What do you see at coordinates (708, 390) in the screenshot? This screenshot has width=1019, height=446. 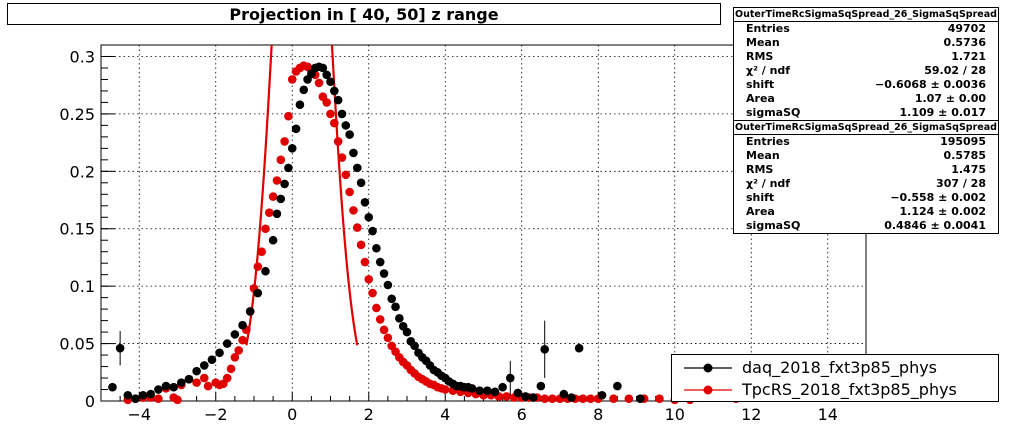 I see `legend-marker-tpcrs` at bounding box center [708, 390].